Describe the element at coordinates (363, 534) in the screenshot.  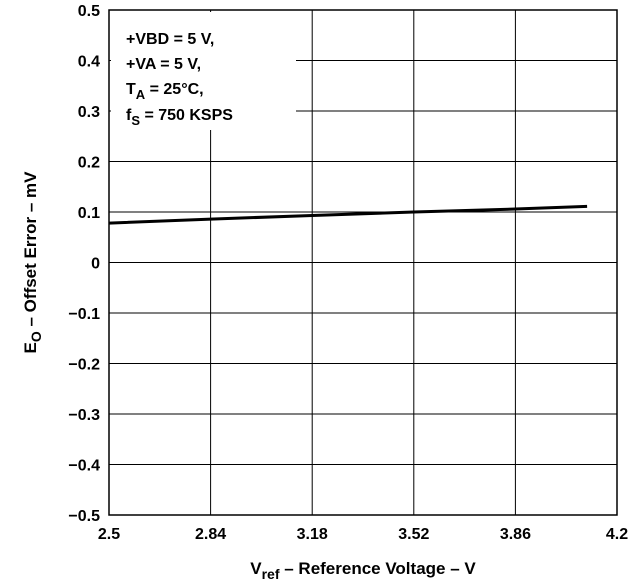
I see `x-tick-labels: 2.5 2.84 3.18 3.52 3.86 4.2` at that location.